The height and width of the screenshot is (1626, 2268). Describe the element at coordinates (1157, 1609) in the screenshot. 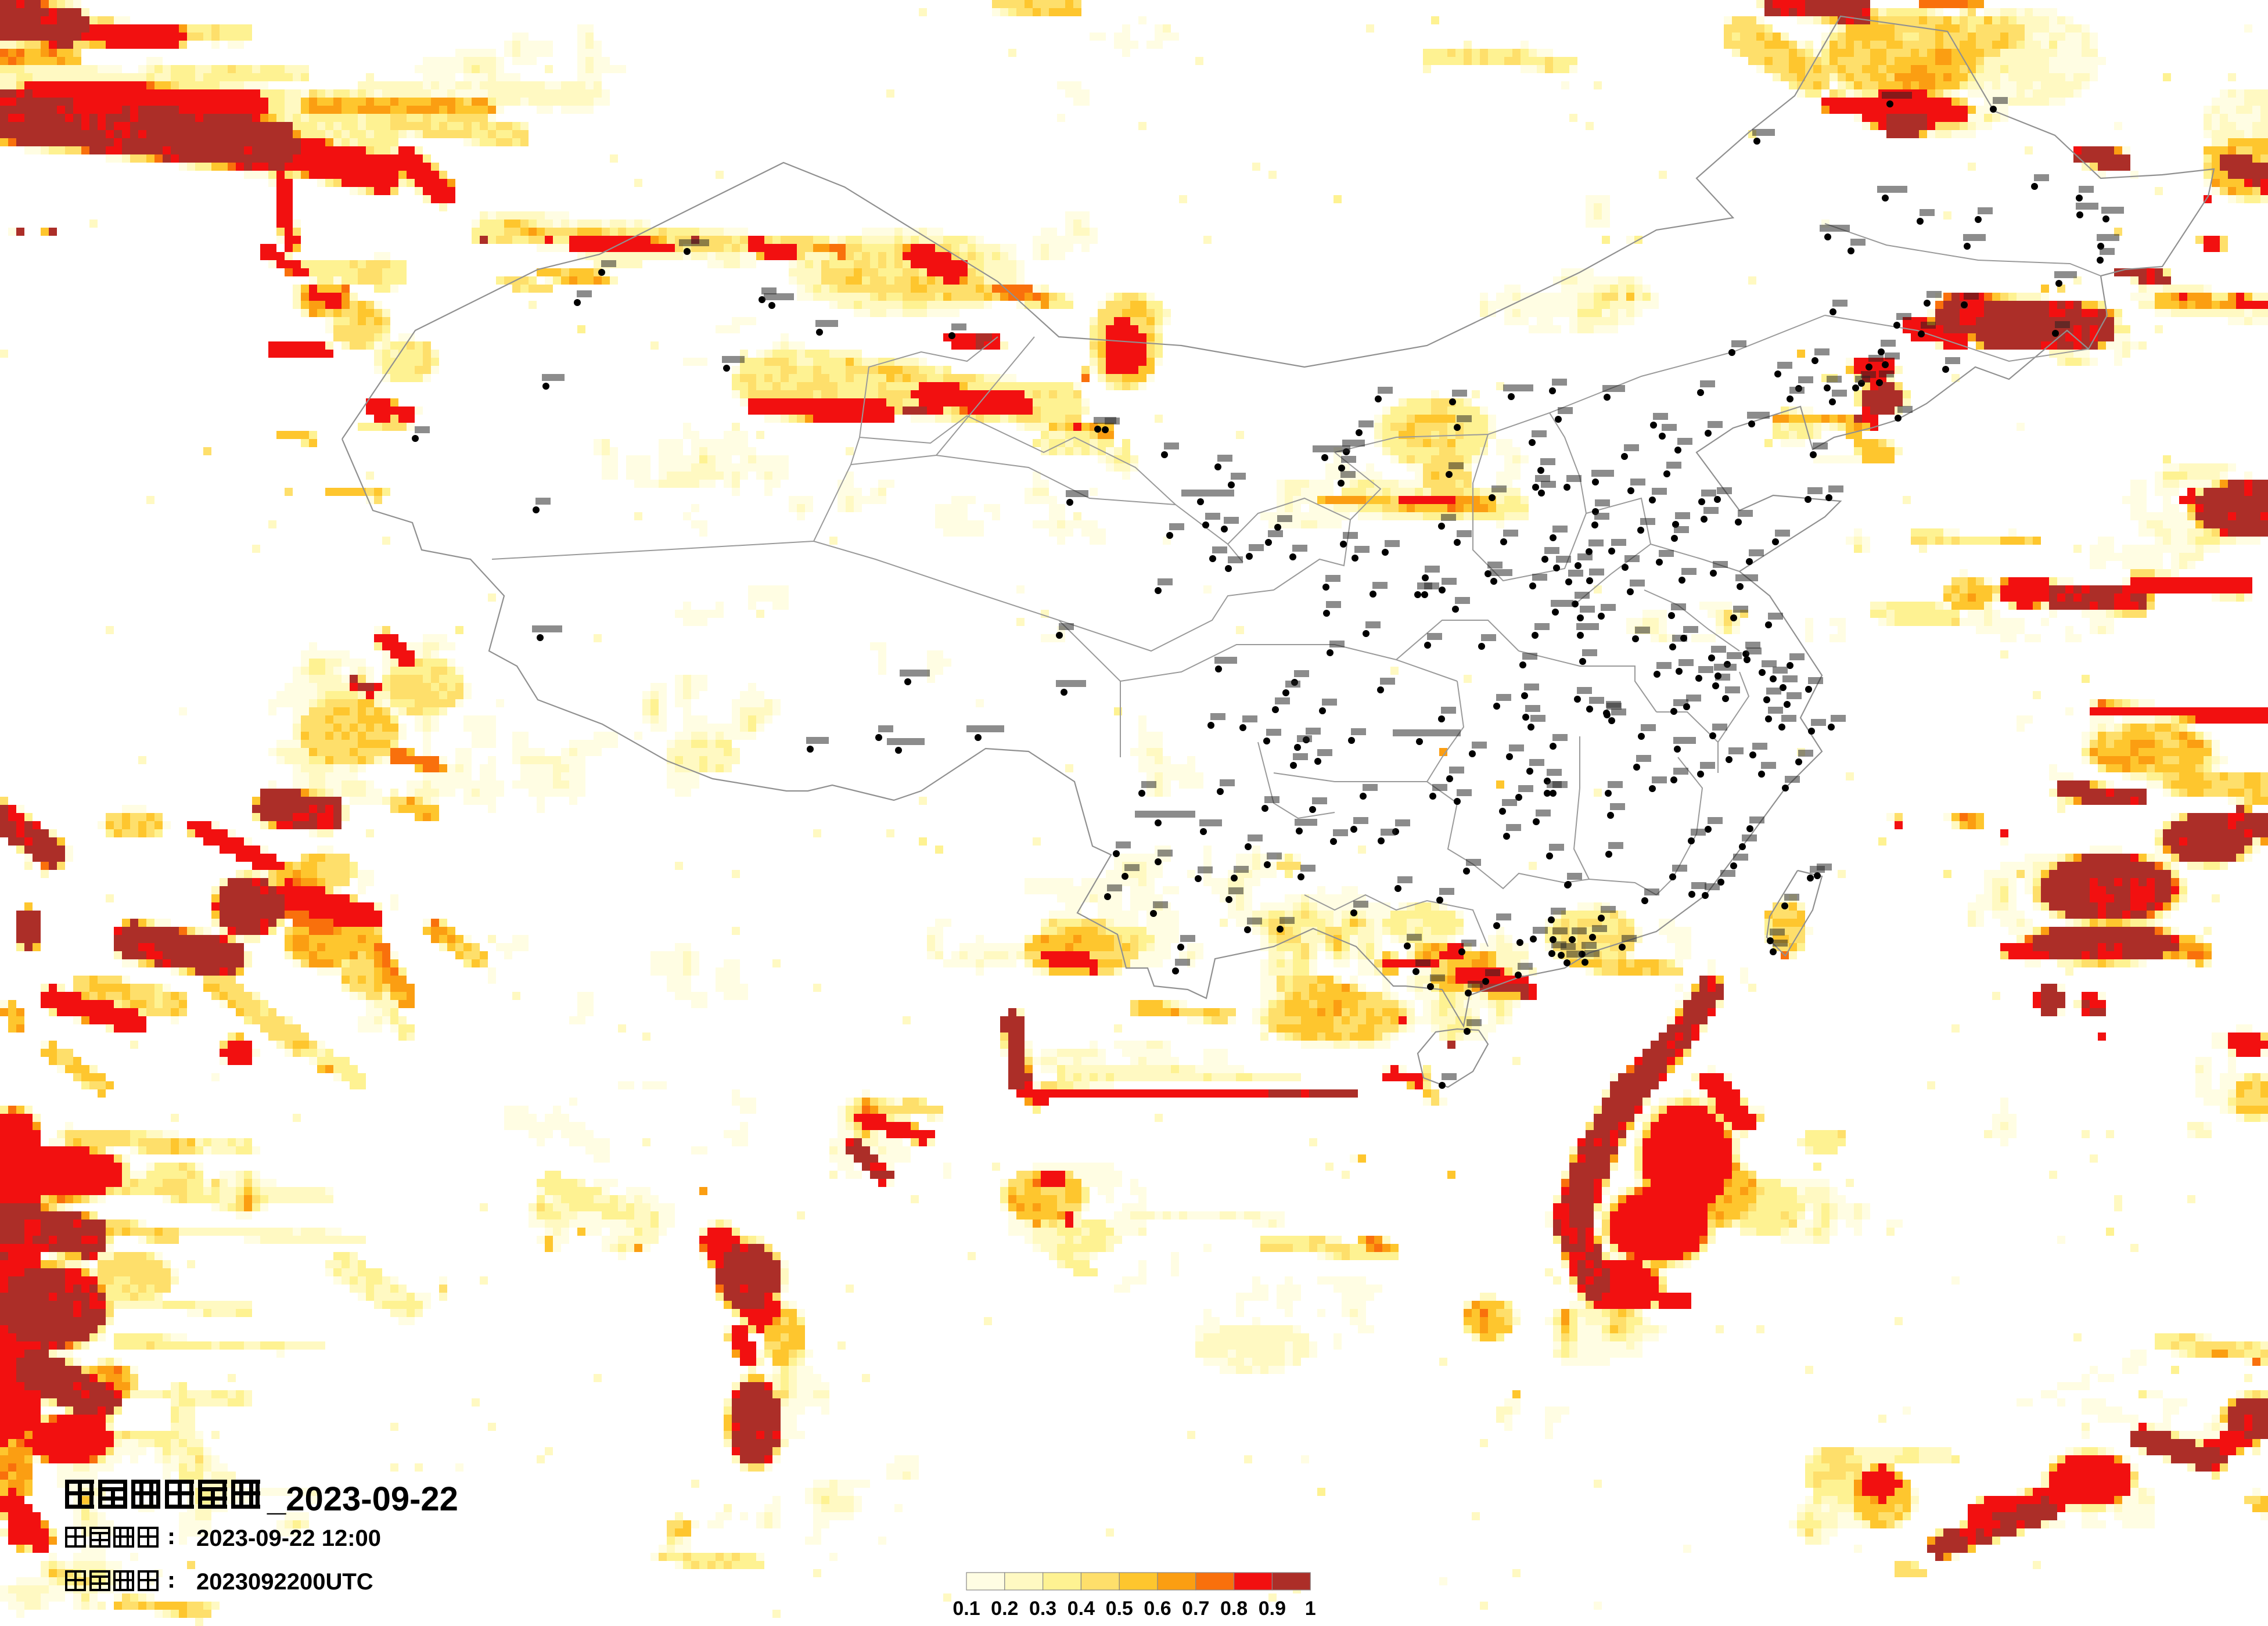

I see `svg-text: 0.6` at that location.